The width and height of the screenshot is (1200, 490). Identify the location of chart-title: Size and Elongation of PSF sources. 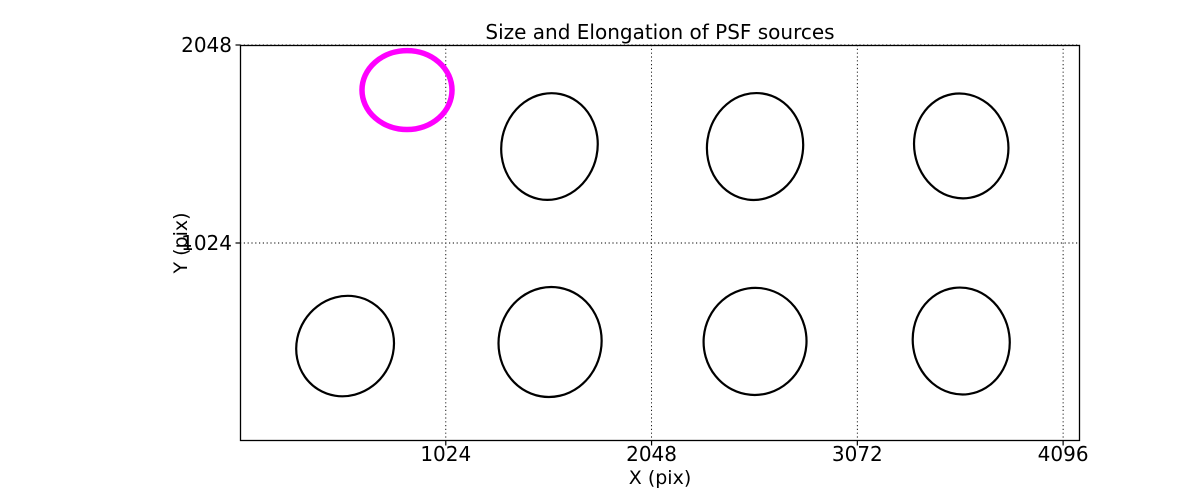
(660, 32).